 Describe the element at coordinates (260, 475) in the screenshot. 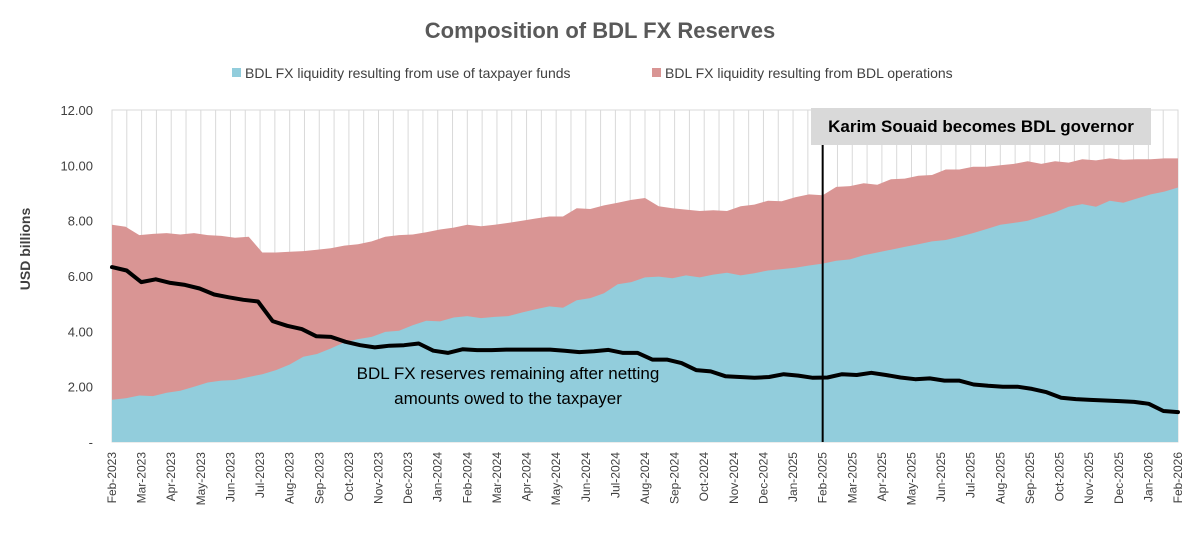

I see `x-tick-label: Jul-2023` at that location.